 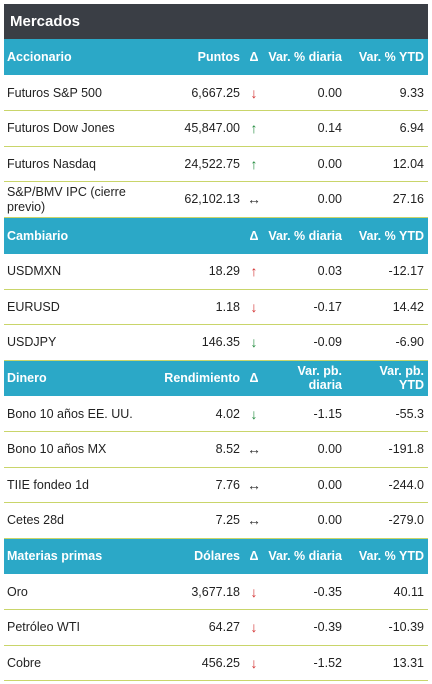 What do you see at coordinates (80, 592) in the screenshot?
I see `instrument-name: Oro` at bounding box center [80, 592].